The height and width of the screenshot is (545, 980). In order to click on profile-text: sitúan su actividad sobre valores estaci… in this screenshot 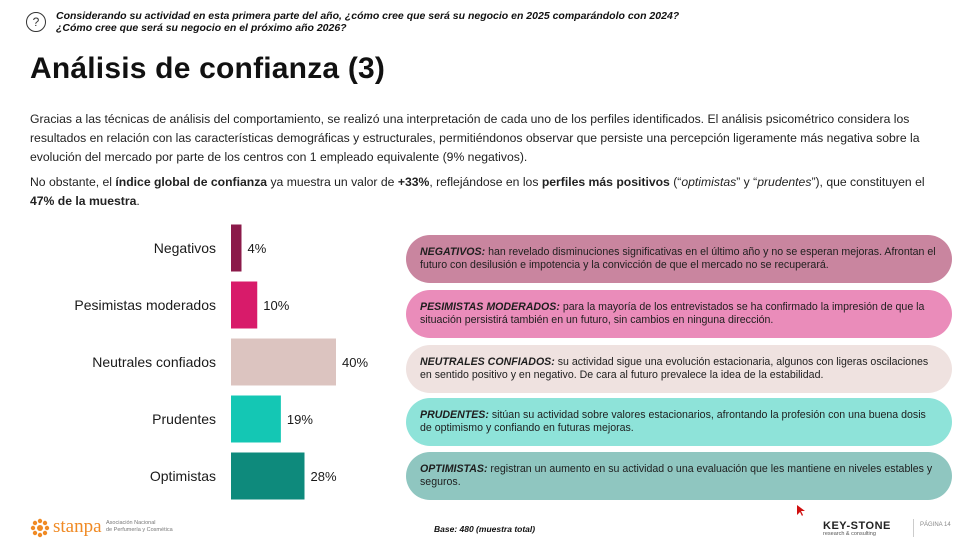, I will do `click(673, 421)`.